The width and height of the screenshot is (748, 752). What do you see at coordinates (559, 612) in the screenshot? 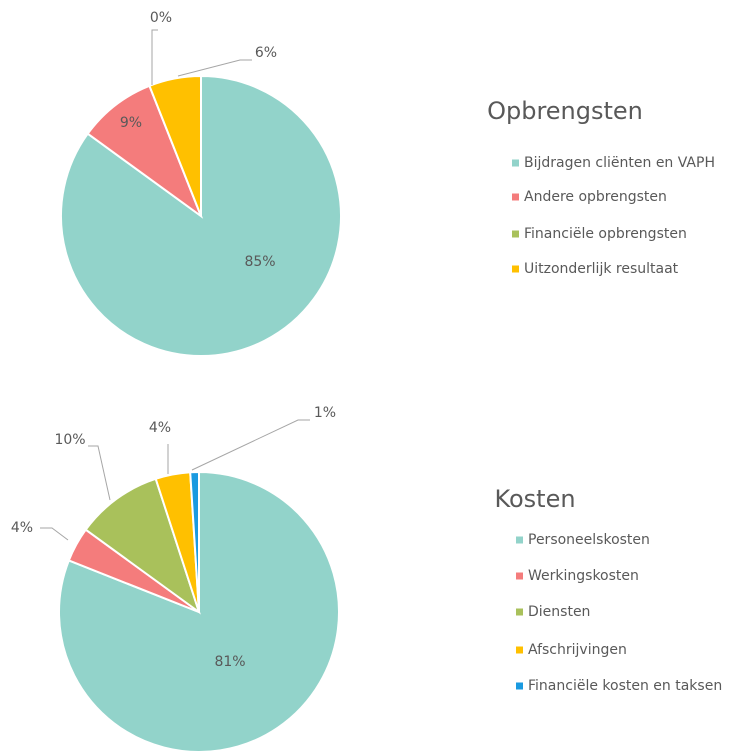
I see `legend-label: Diensten` at bounding box center [559, 612].